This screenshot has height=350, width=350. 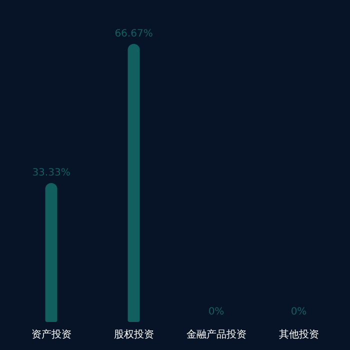 I want to click on x-tick-label: 金融产品投资, so click(x=216, y=334).